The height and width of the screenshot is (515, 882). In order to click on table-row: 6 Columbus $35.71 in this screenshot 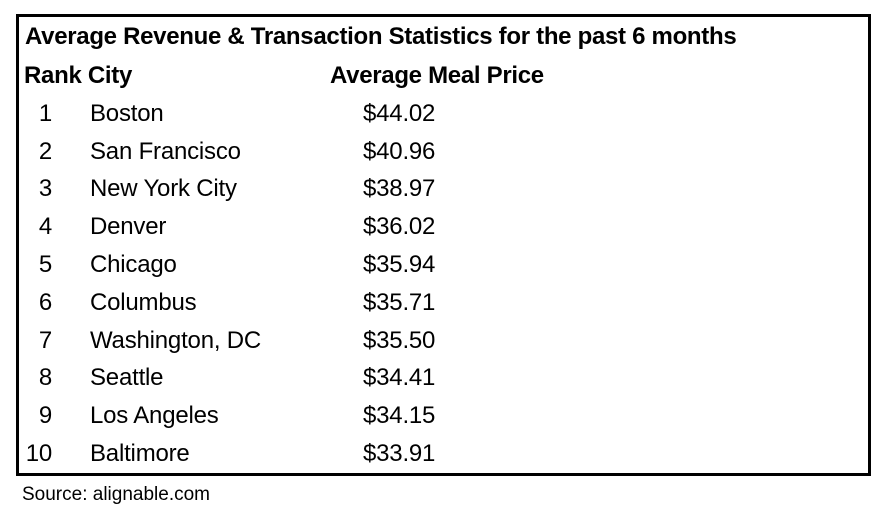, I will do `click(443, 303)`.